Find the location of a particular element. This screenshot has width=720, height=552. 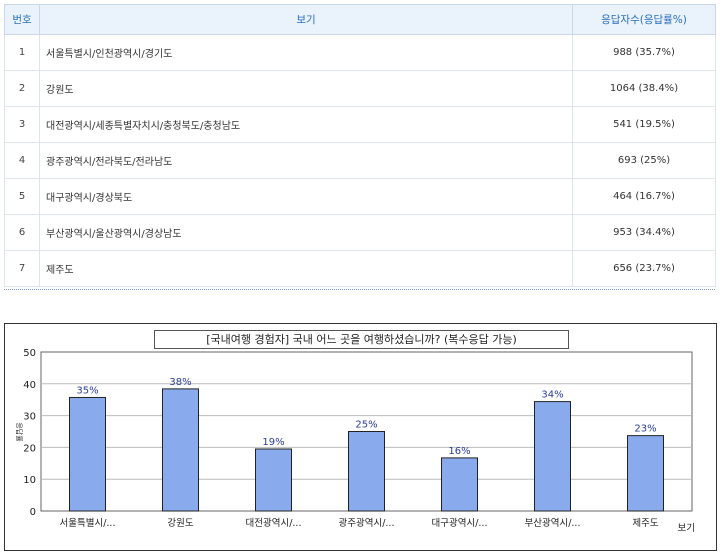

row-item: 제주도 is located at coordinates (306, 268).